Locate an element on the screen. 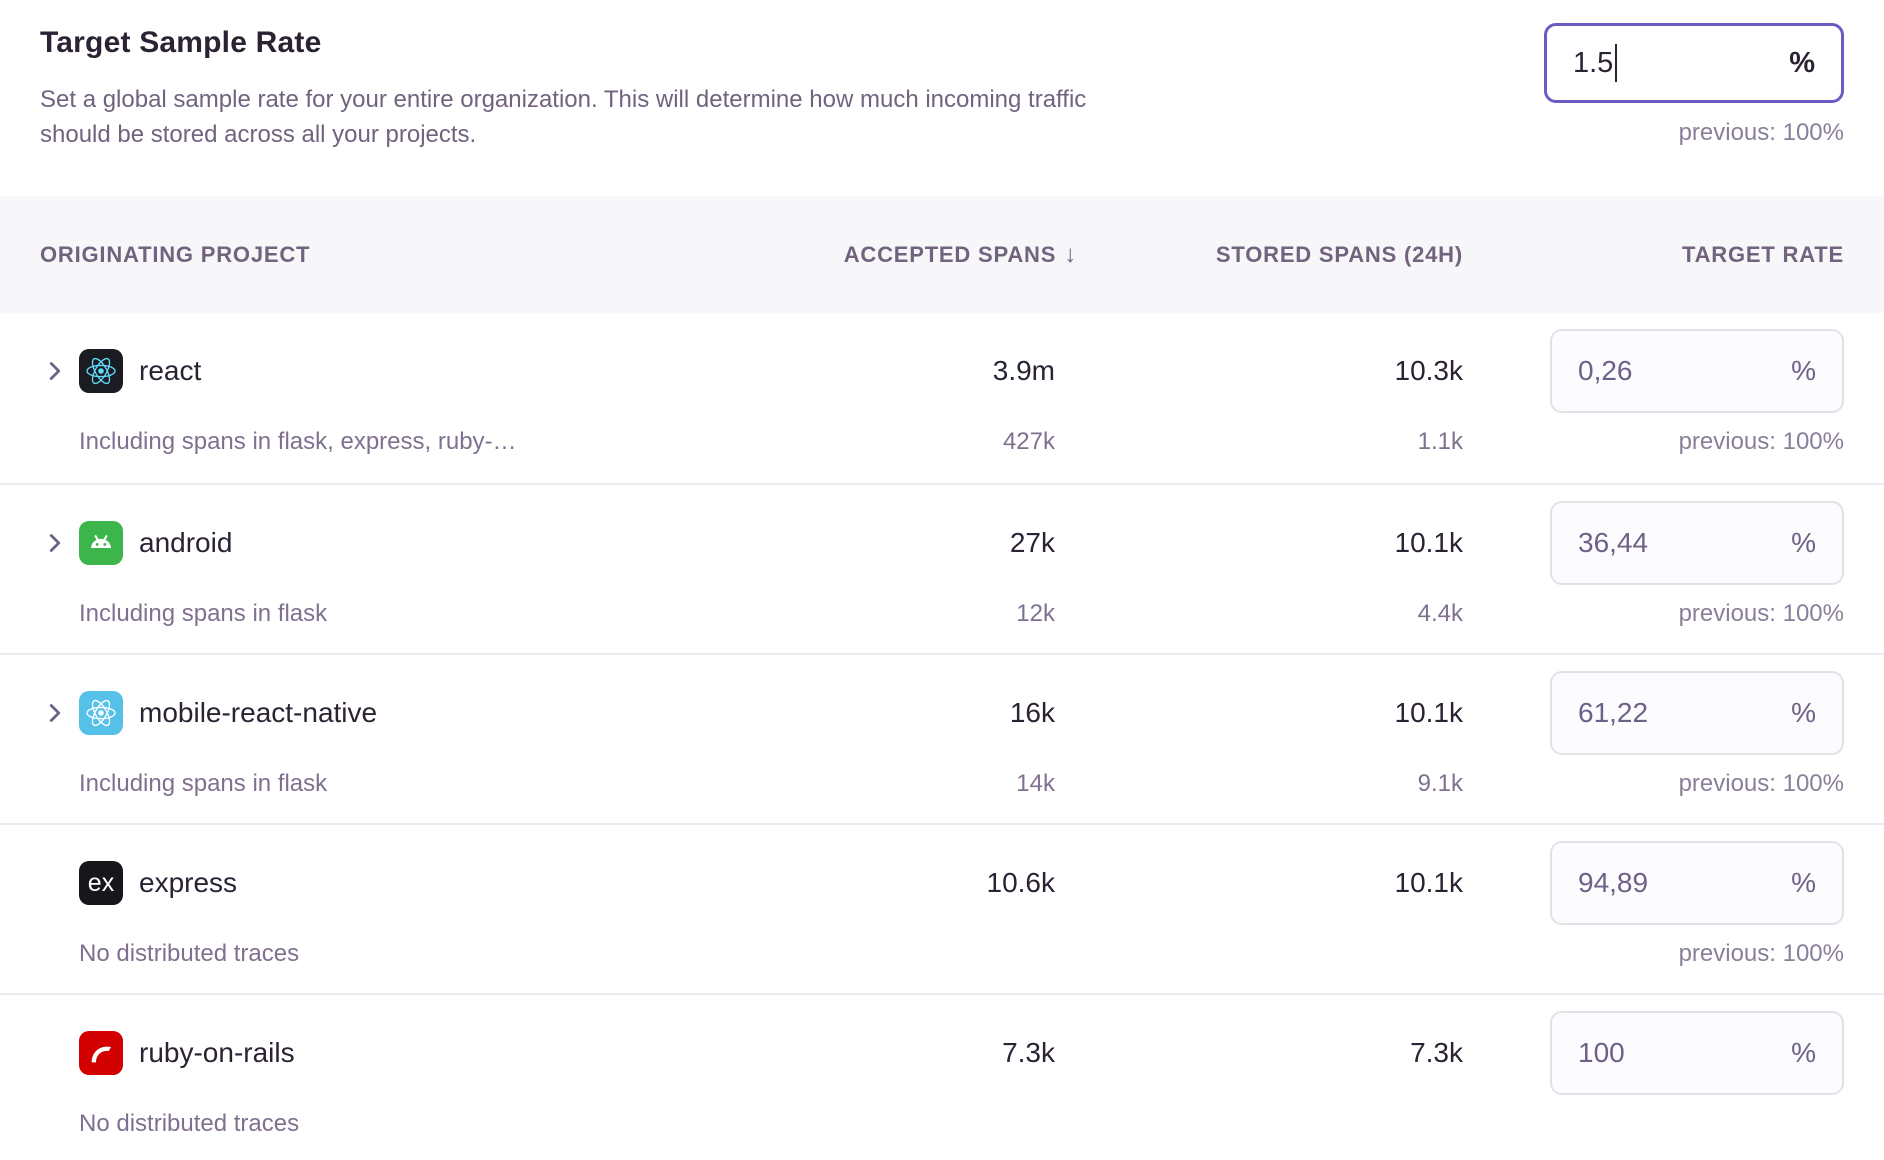  target-rate-value: 0,26 is located at coordinates (1605, 370).